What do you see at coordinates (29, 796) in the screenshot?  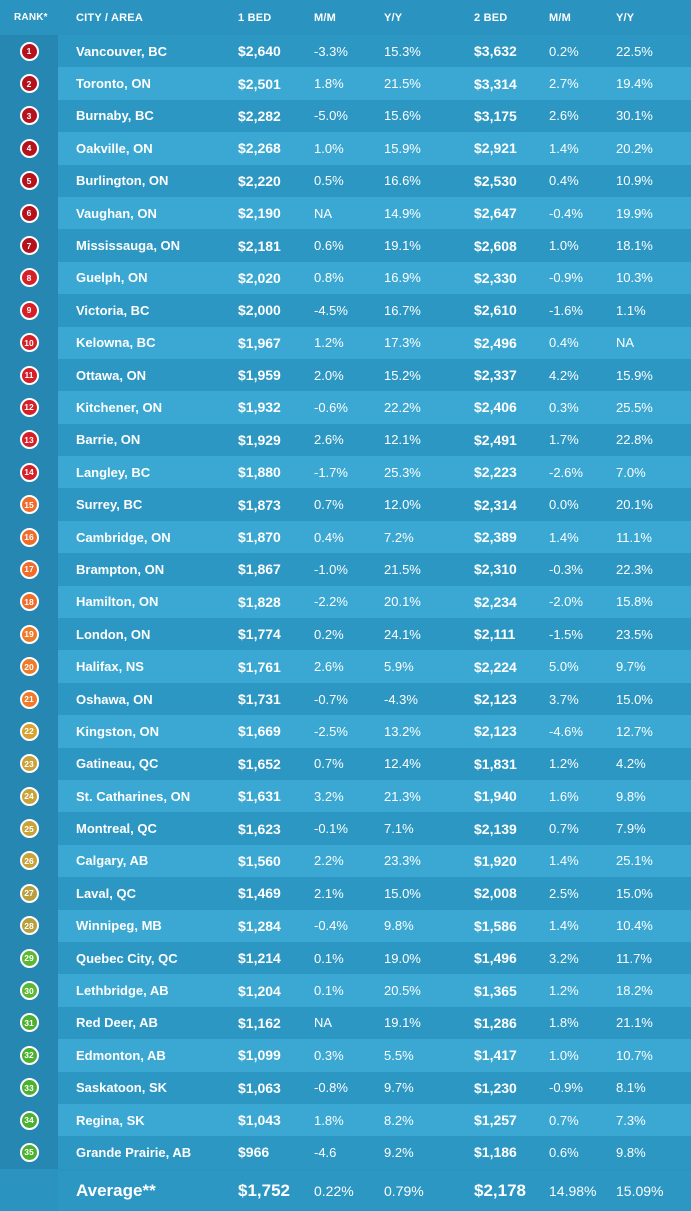 I see `rank-badge: 24` at bounding box center [29, 796].